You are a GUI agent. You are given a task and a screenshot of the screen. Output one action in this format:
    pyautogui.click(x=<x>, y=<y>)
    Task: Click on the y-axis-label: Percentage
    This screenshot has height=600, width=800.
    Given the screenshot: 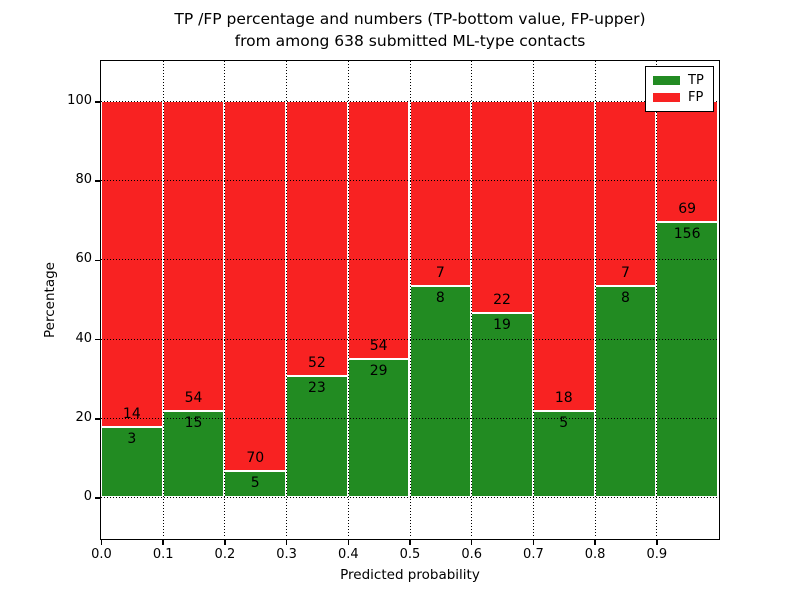 What is the action you would take?
    pyautogui.click(x=50, y=300)
    